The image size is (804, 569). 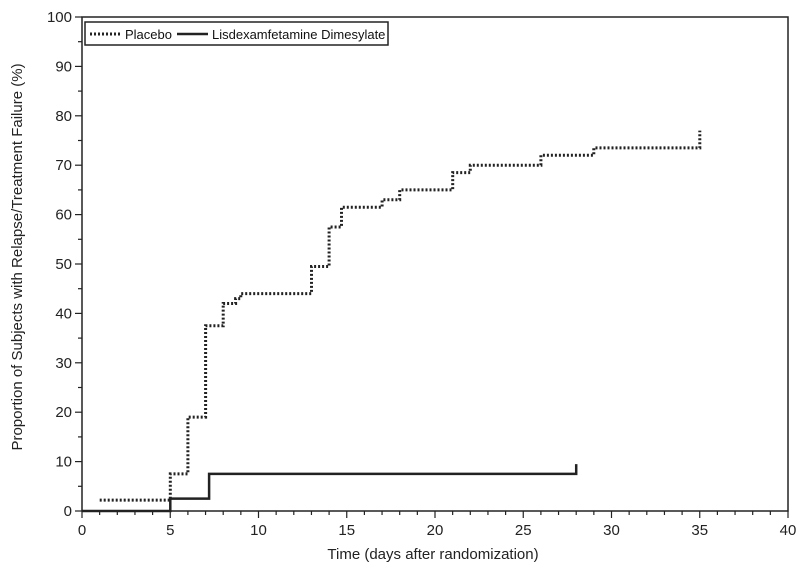 What do you see at coordinates (63, 215) in the screenshot?
I see `y-tick-label: 60` at bounding box center [63, 215].